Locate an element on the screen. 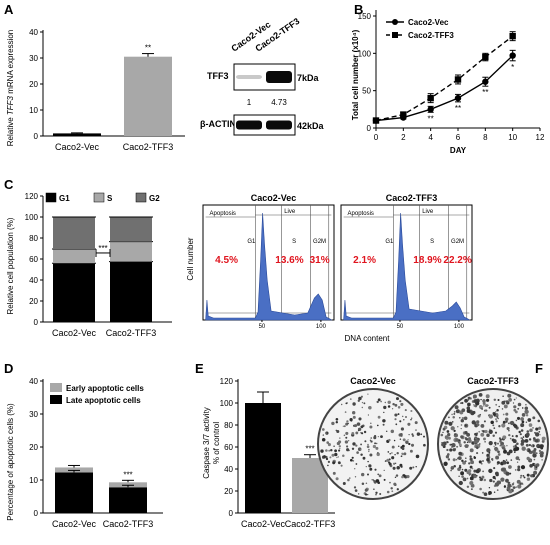  blot-size-42kda: 42kDa is located at coordinates (311, 126).